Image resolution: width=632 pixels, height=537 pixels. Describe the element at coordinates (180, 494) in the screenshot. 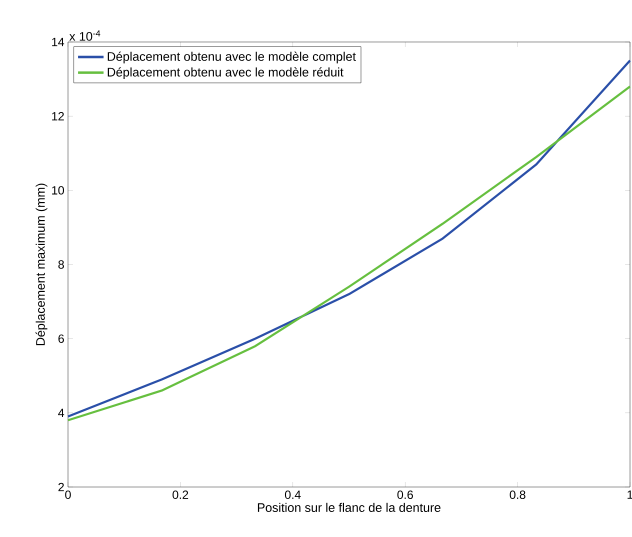

I see `x-tick-label: 0.2` at that location.